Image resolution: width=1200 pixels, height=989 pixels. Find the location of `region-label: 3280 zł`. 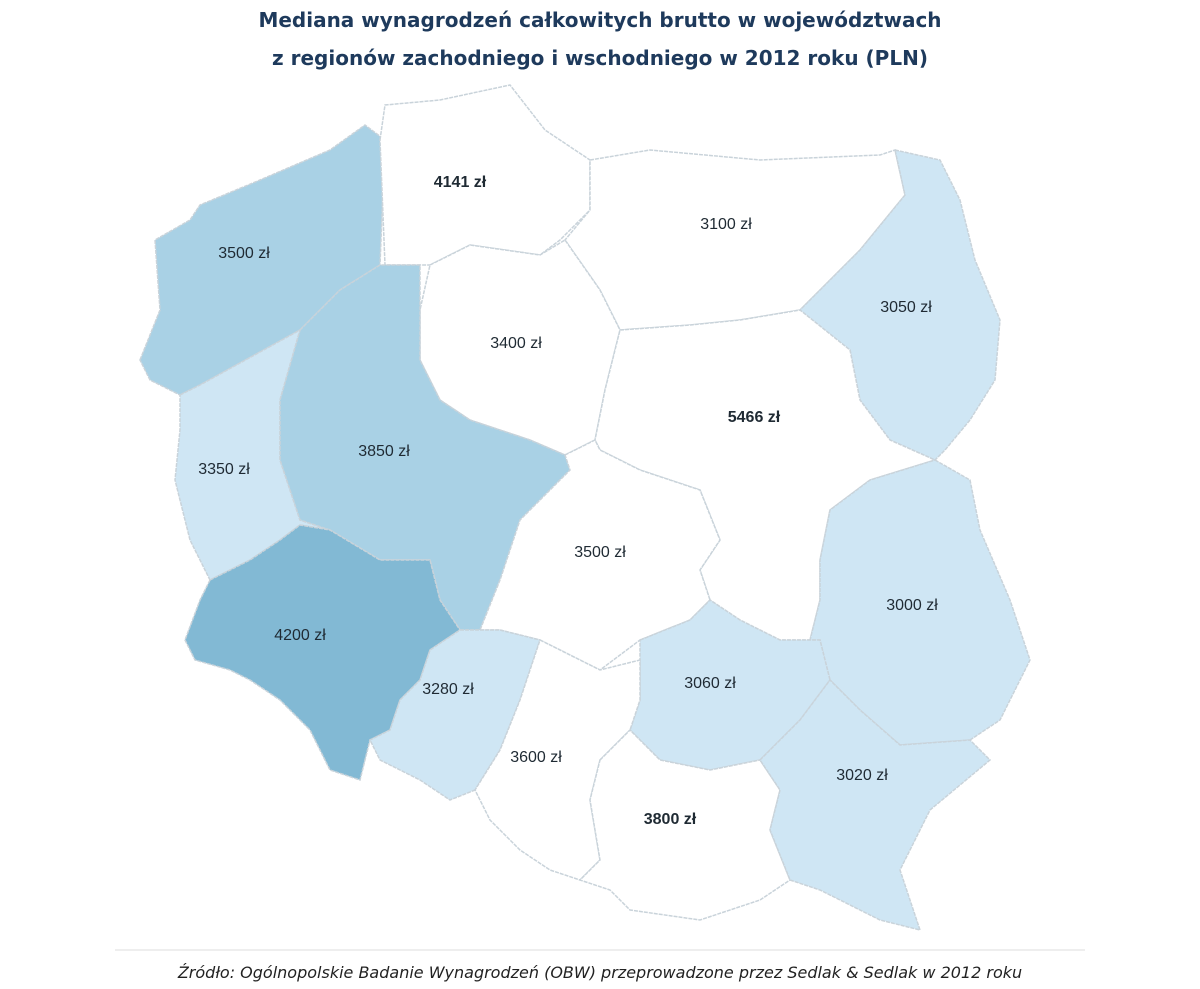

region-label: 3280 zł is located at coordinates (448, 689).